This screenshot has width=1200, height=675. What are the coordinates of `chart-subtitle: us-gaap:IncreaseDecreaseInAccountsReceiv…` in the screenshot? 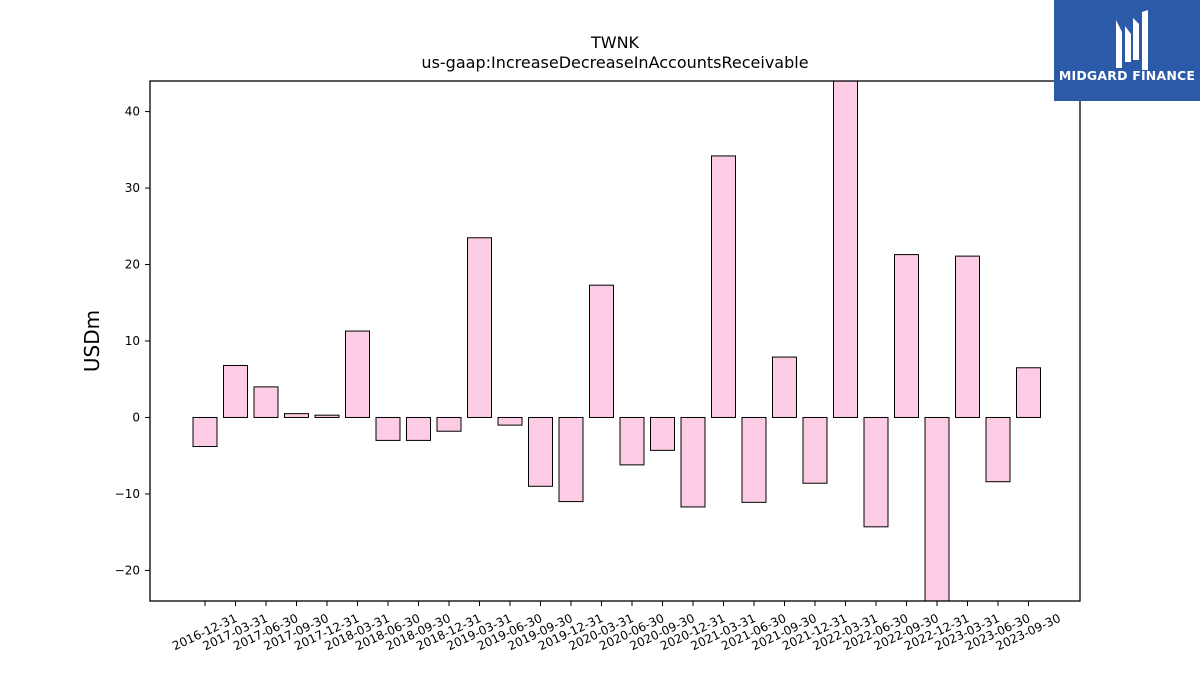 It's located at (614, 62).